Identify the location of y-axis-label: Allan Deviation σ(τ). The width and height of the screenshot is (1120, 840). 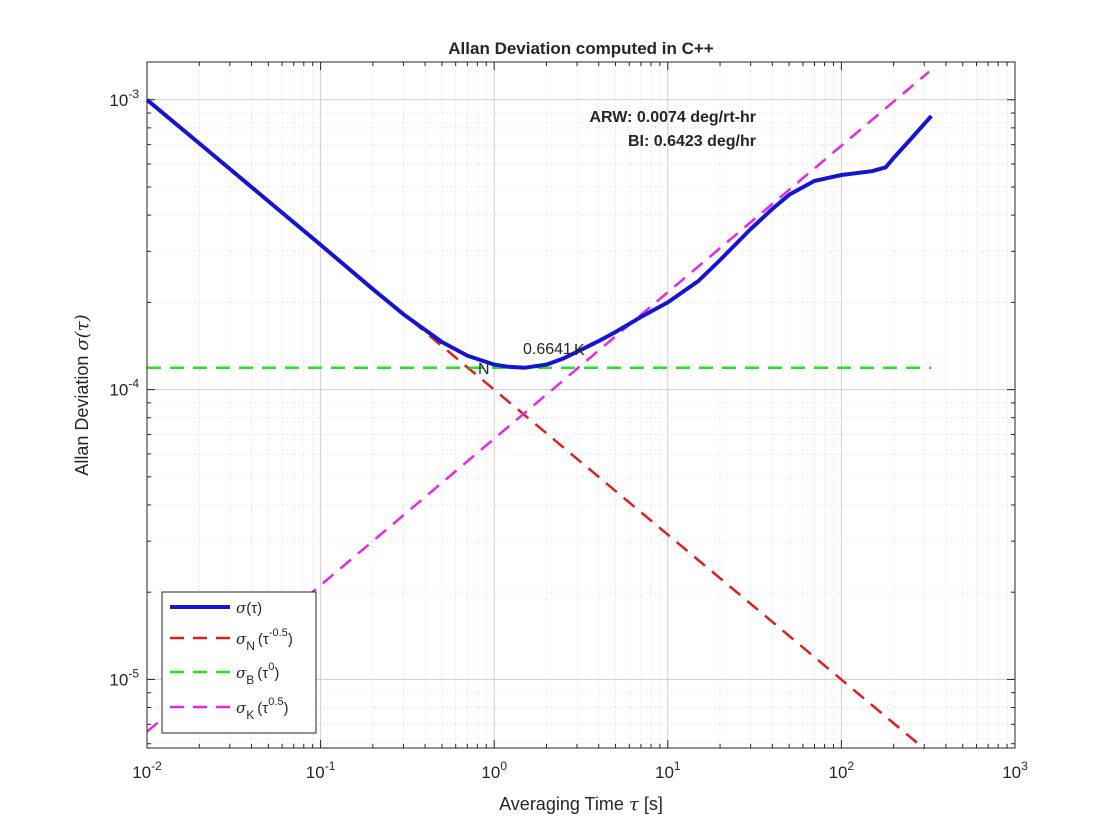
(82, 394).